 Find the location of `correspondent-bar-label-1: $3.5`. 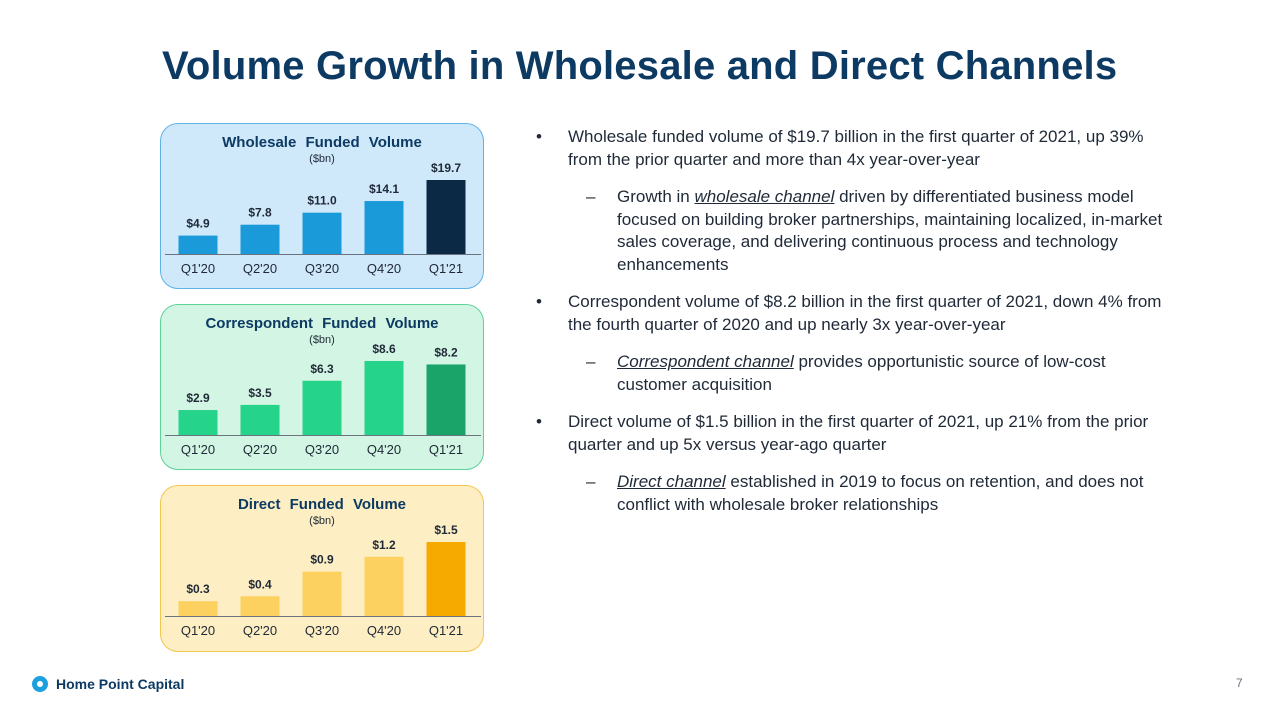

correspondent-bar-label-1: $3.5 is located at coordinates (260, 393).